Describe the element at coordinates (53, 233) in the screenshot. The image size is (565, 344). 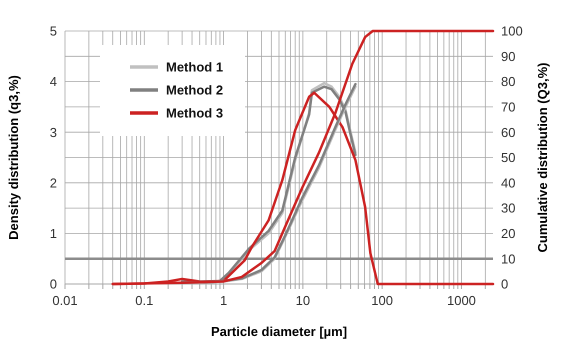
I see `y-tick-label: 1` at that location.